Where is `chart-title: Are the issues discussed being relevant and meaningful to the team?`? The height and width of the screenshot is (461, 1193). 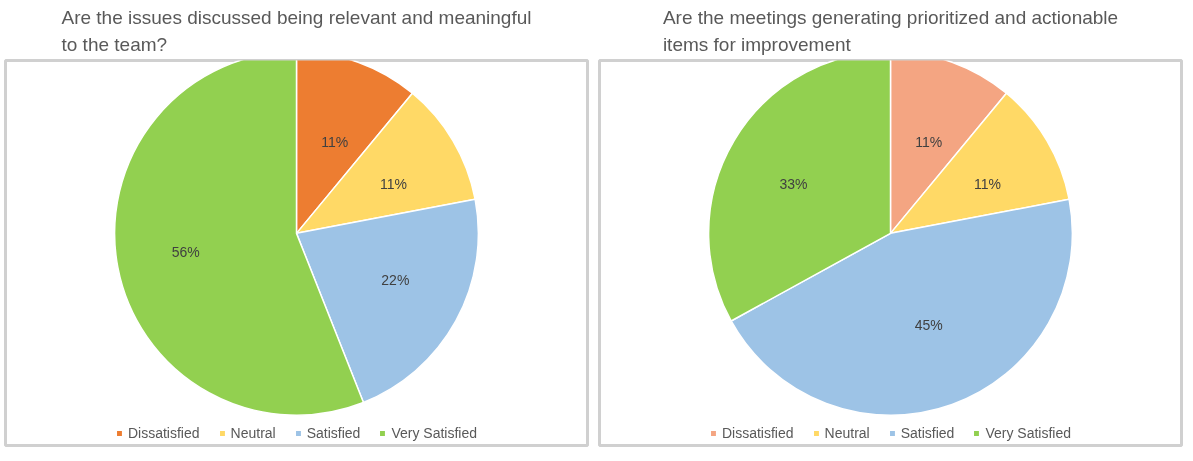 chart-title: Are the issues discussed being relevant and meaningful to the team? is located at coordinates (296, 31).